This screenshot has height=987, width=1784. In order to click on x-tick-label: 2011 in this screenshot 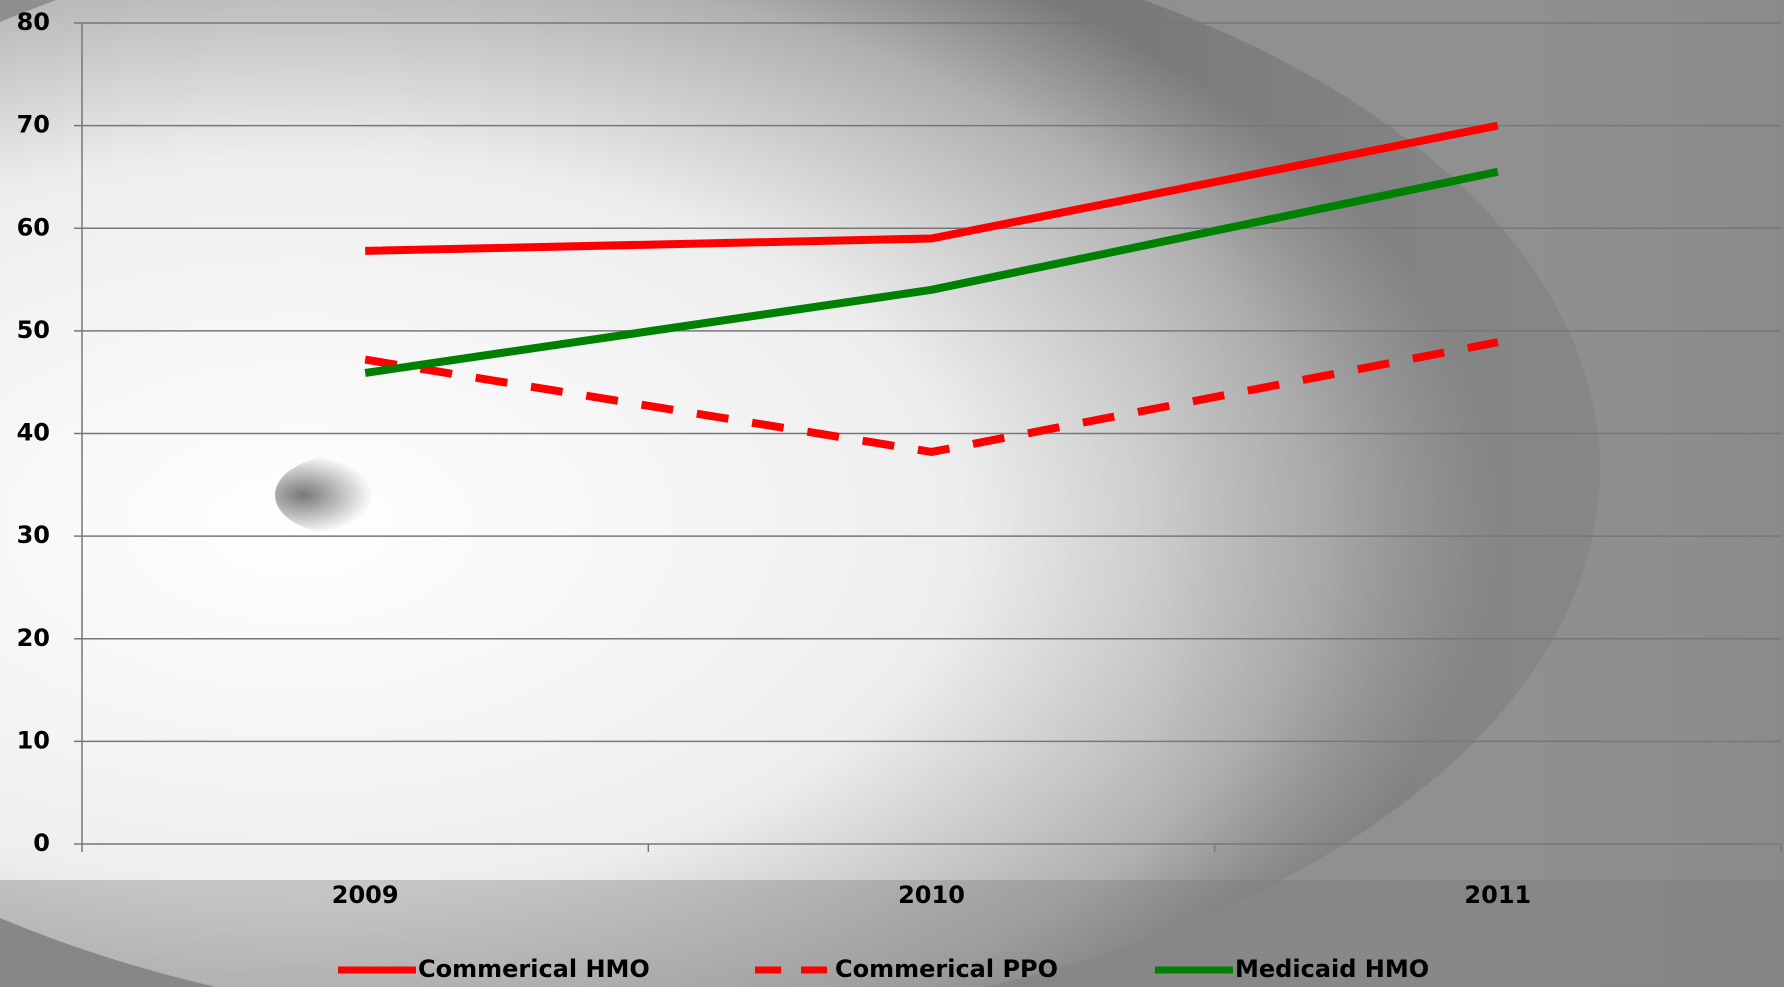, I will do `click(1497, 895)`.